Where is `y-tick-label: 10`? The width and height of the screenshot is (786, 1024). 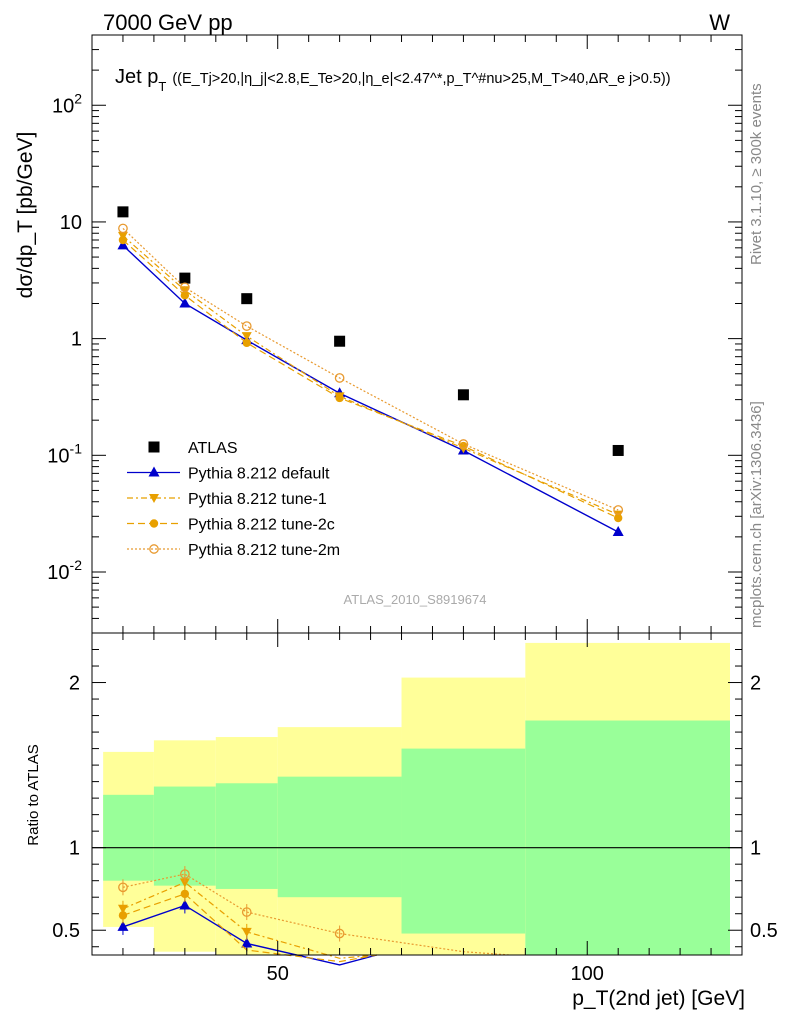
y-tick-label: 10 is located at coordinates (71, 223).